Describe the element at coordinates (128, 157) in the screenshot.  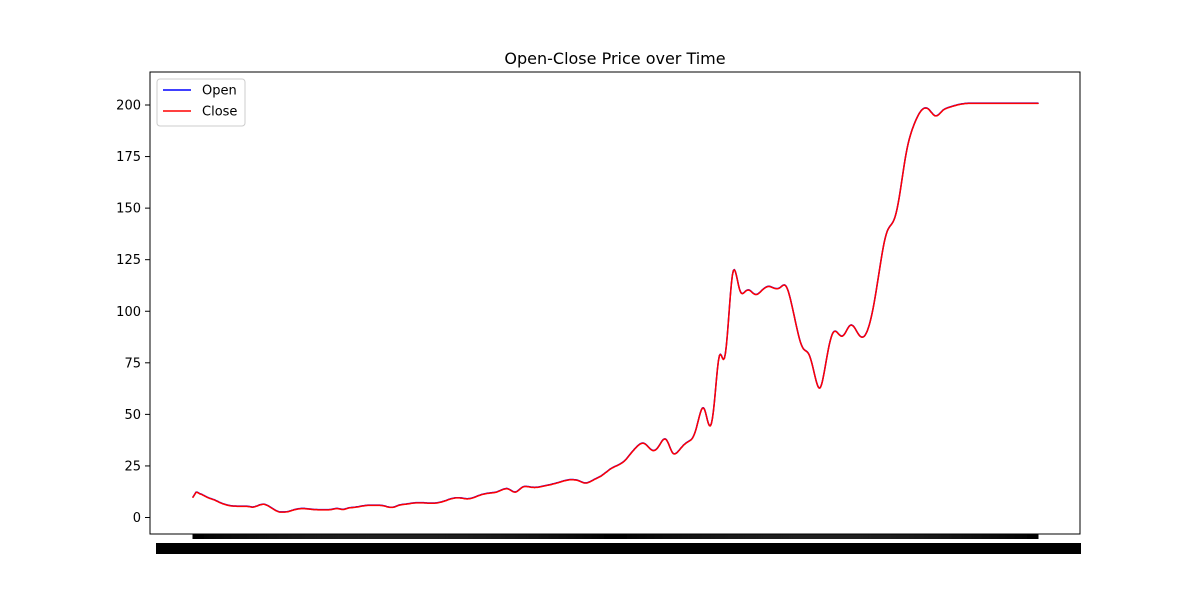
I see `y-tick-label-175: 175` at that location.